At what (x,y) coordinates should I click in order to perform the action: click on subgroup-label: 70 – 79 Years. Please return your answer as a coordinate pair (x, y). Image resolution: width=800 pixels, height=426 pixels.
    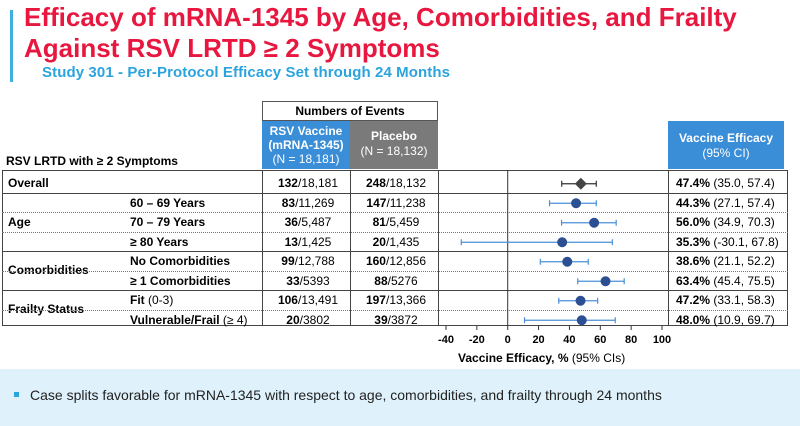
    Looking at the image, I should click on (168, 222).